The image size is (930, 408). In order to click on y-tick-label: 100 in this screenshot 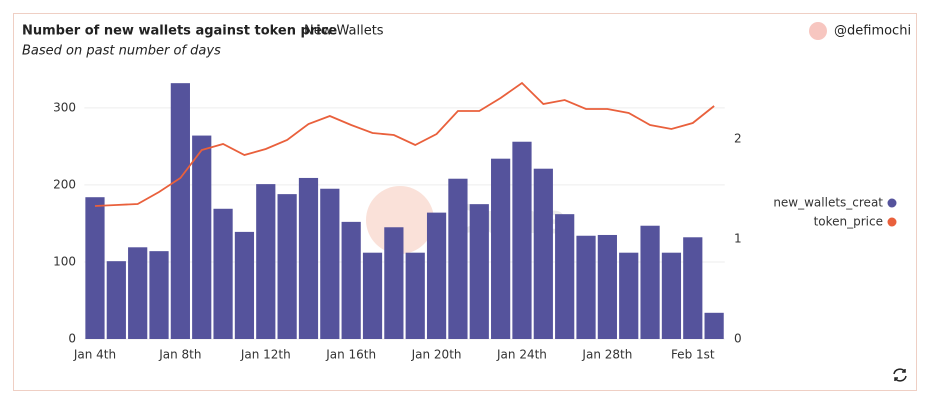, I will do `click(64, 261)`.